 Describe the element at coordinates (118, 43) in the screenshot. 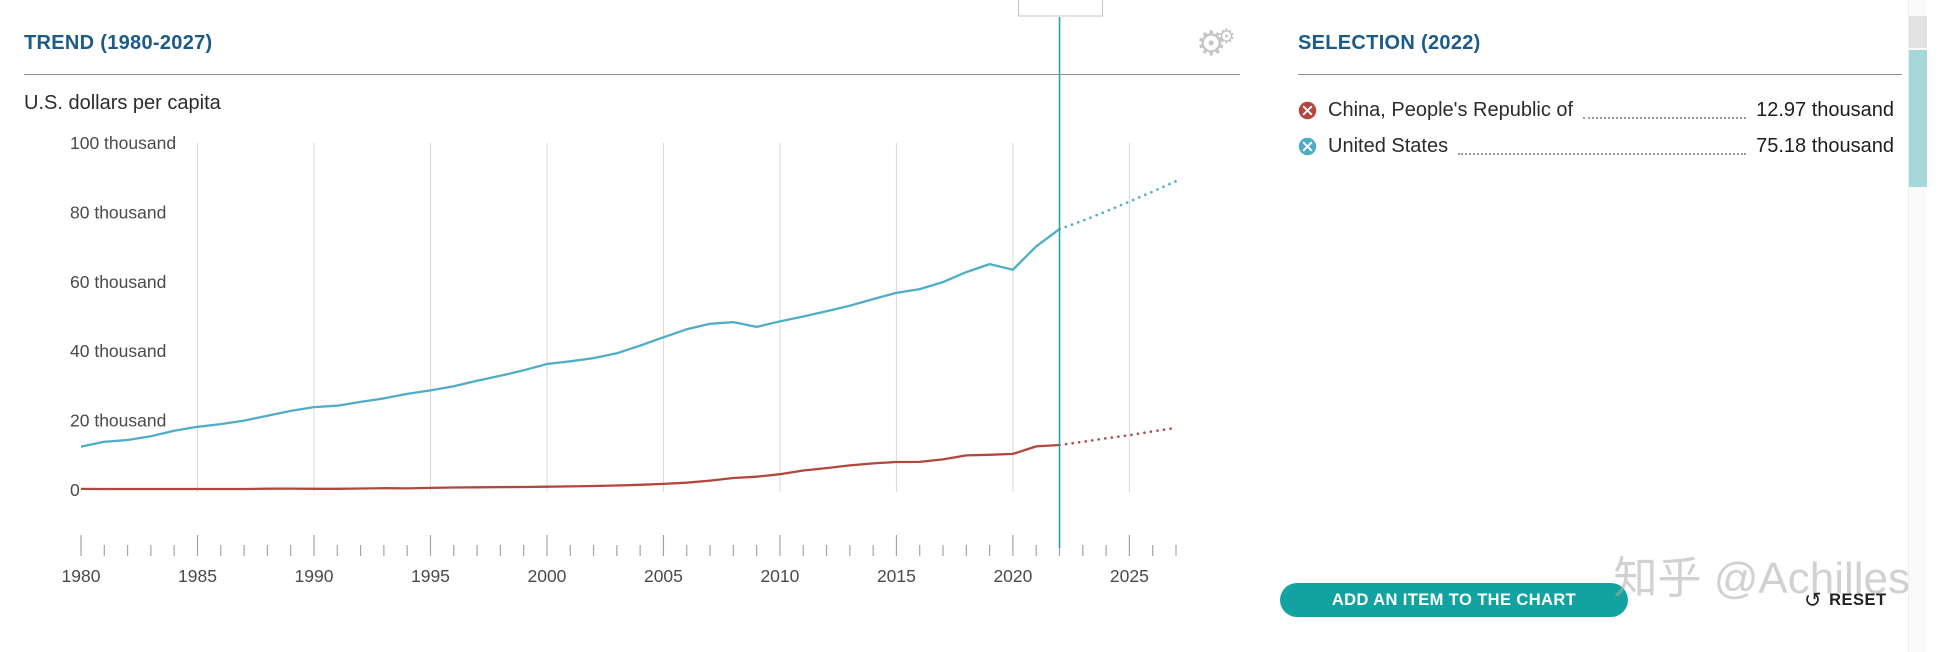

I see `trend-title: TREND (1980-2027)` at that location.